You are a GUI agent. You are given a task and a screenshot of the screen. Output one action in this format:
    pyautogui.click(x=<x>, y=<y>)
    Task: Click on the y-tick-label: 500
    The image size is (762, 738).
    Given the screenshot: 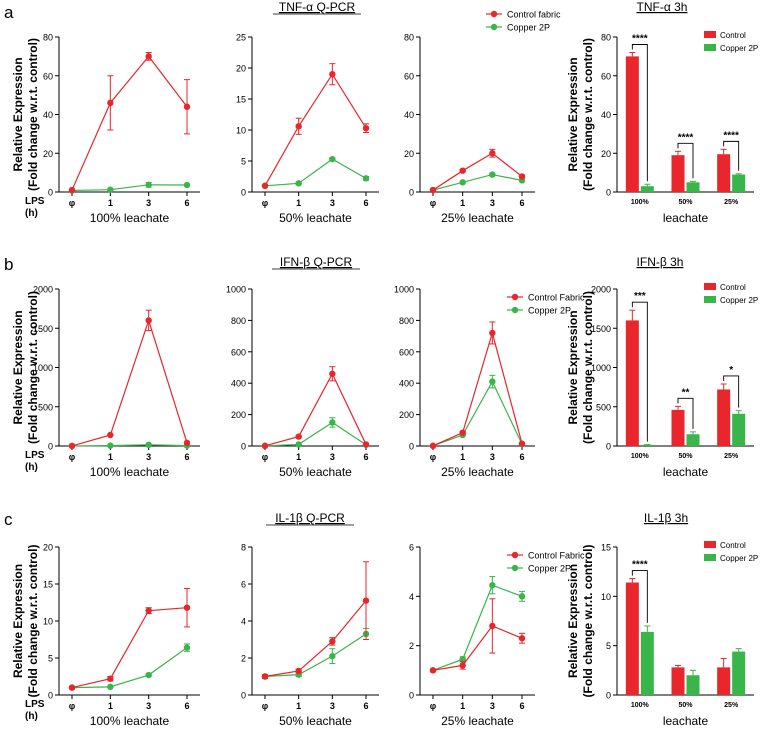 What is the action you would take?
    pyautogui.click(x=45, y=407)
    